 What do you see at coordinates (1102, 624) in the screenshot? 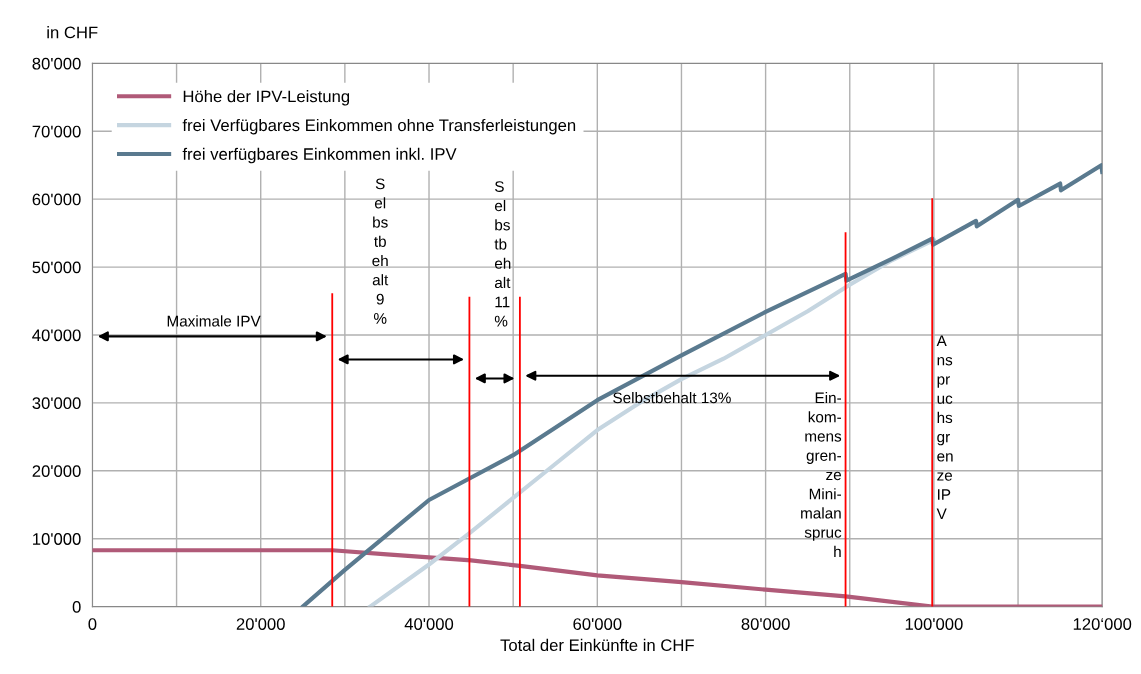
I see `x-tick-label: 120‘000` at bounding box center [1102, 624].